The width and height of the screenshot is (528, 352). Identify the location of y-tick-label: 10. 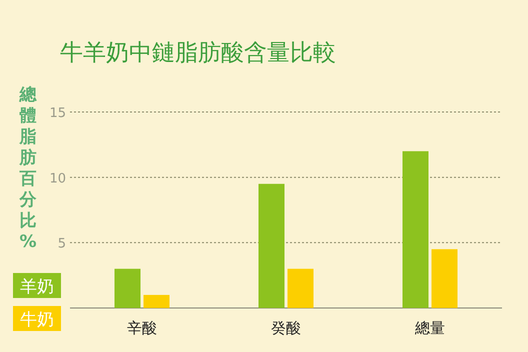
(57, 178).